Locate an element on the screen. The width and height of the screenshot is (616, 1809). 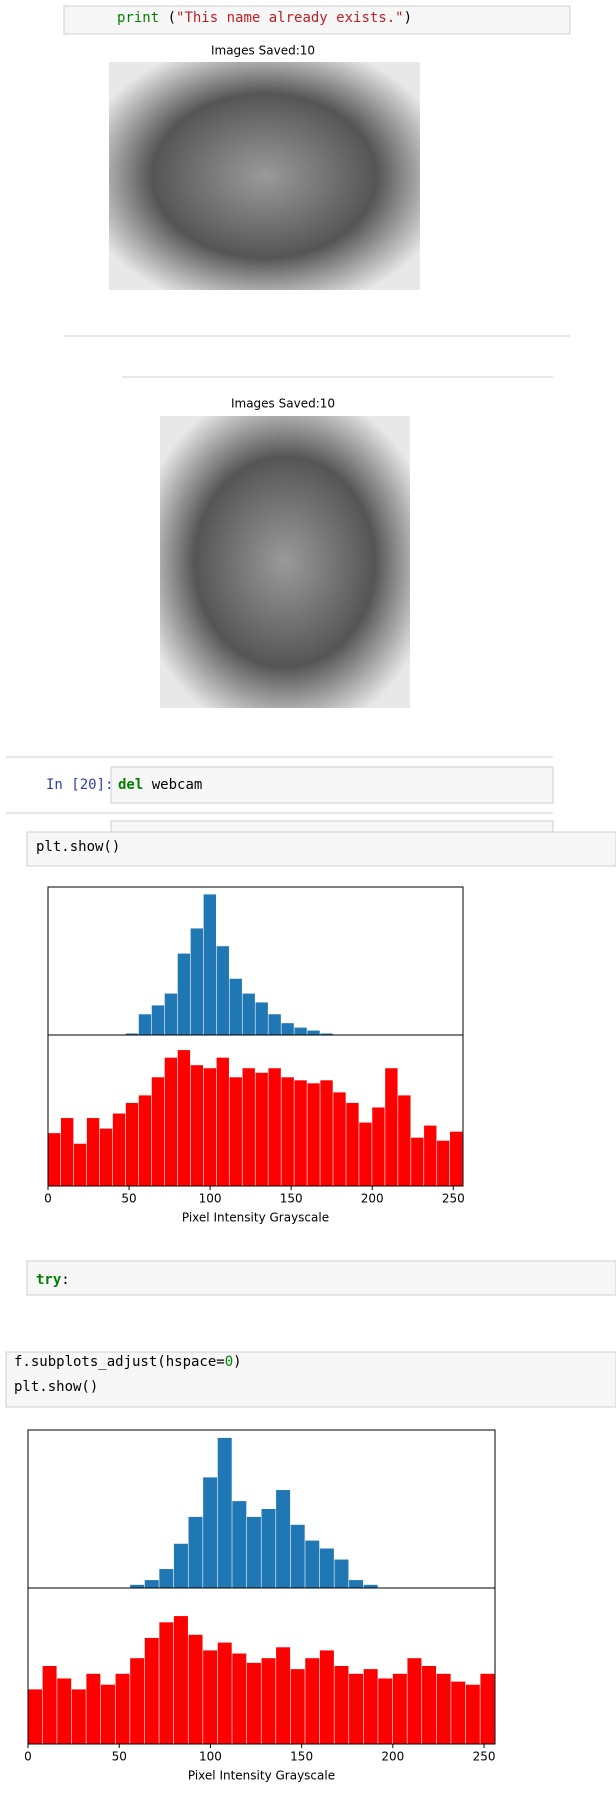
code-token: : is located at coordinates (65, 1280).